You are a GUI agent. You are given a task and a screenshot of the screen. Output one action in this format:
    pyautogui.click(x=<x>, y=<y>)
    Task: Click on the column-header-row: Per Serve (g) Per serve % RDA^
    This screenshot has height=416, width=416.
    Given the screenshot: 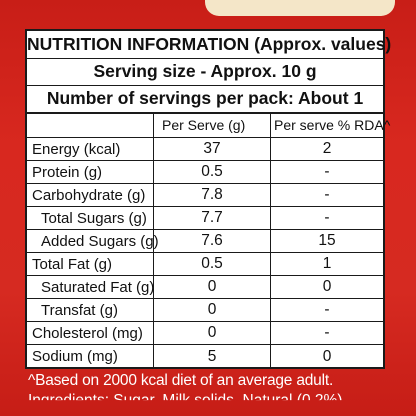 What is the action you would take?
    pyautogui.click(x=209, y=125)
    